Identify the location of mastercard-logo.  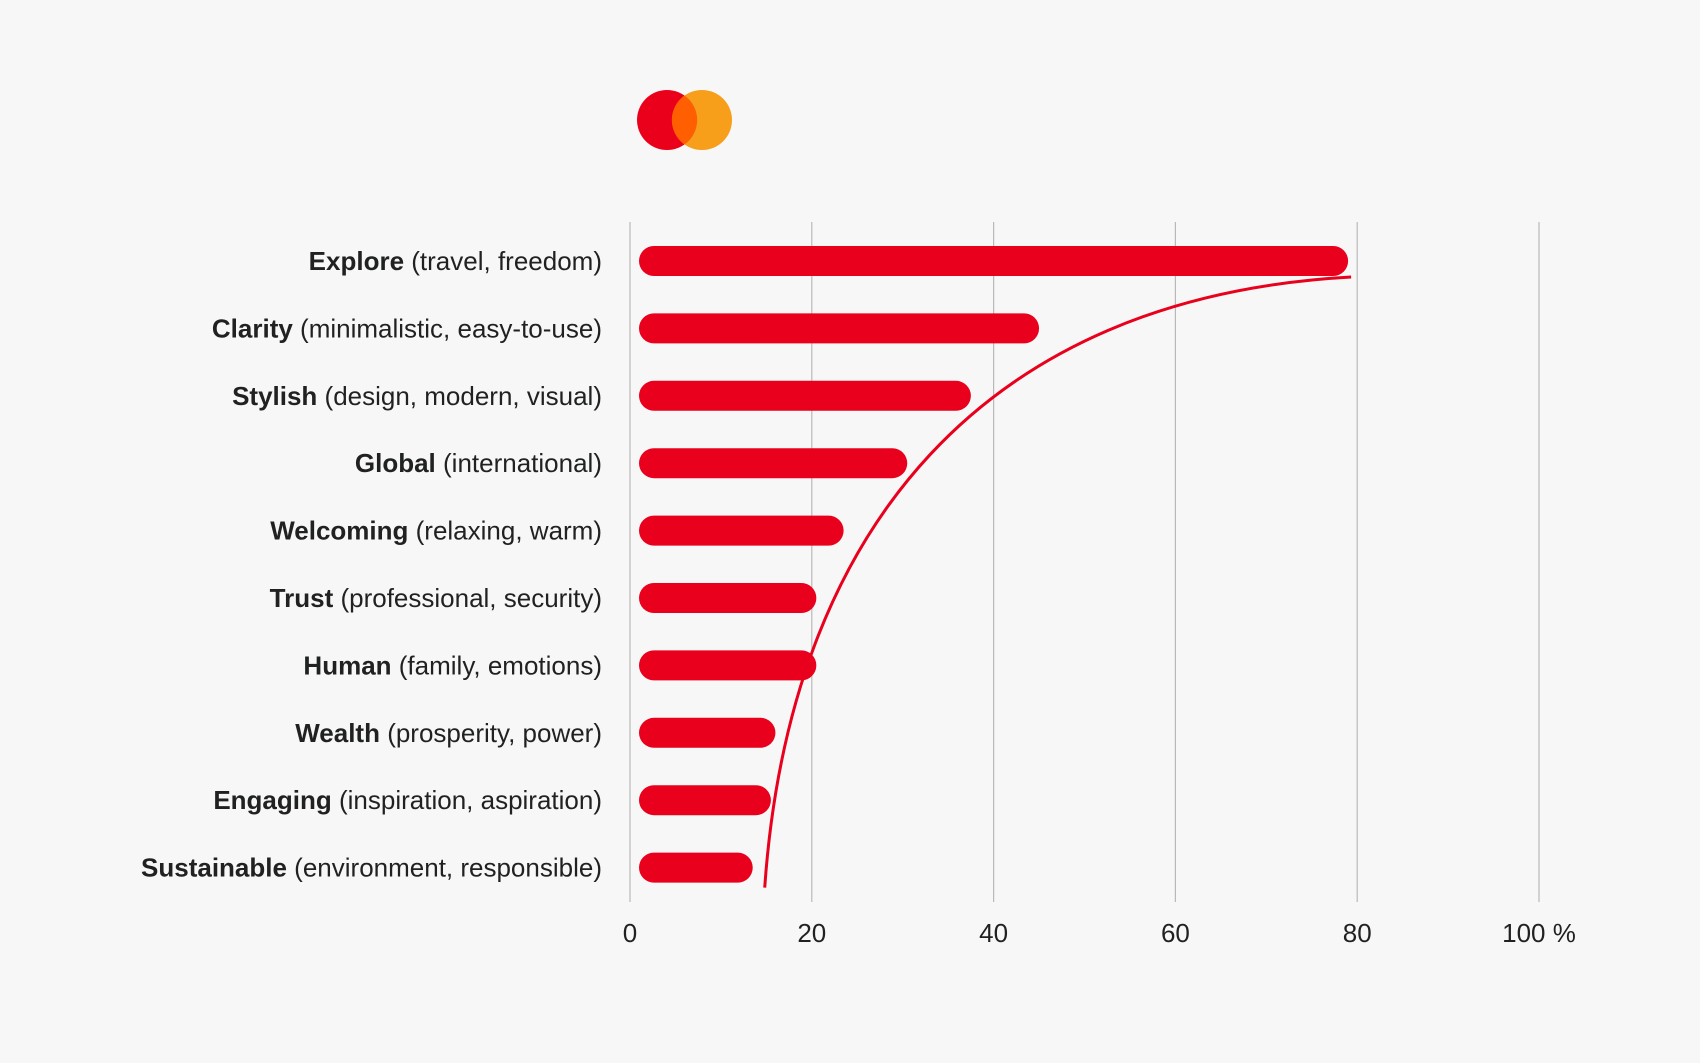
(684, 120).